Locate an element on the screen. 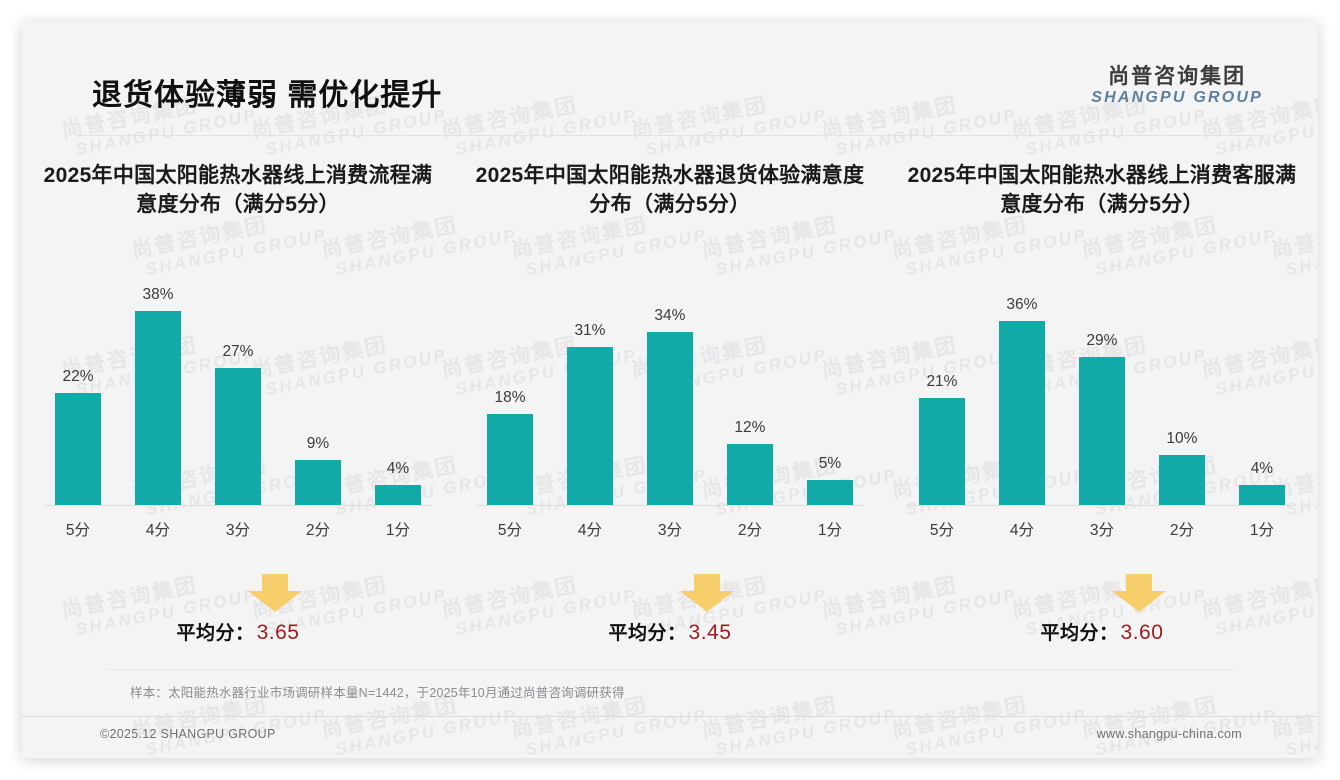  bar-slot: 18% is located at coordinates (510, 390).